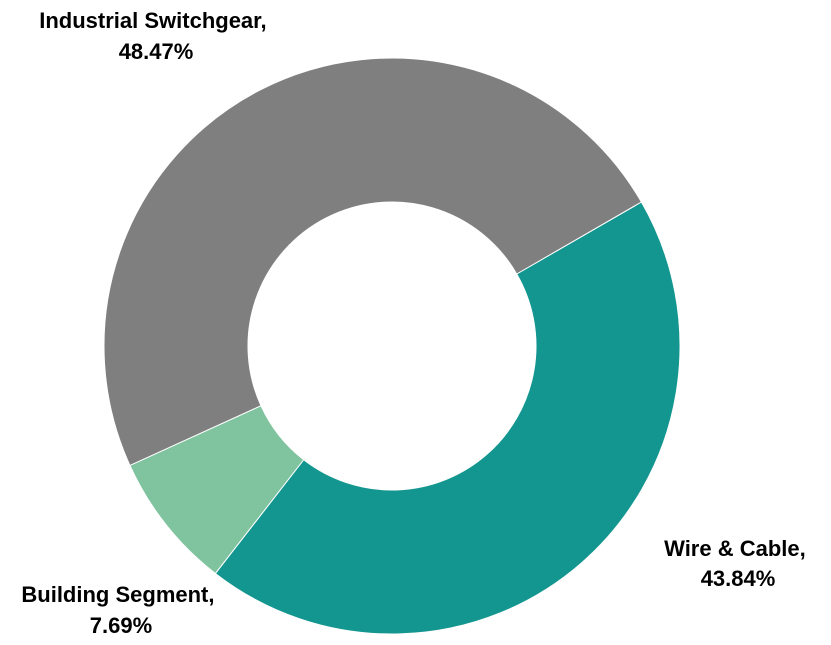  What do you see at coordinates (152, 20) in the screenshot?
I see `slice-name-industrial-switchgear: Industrial Switchgear,` at bounding box center [152, 20].